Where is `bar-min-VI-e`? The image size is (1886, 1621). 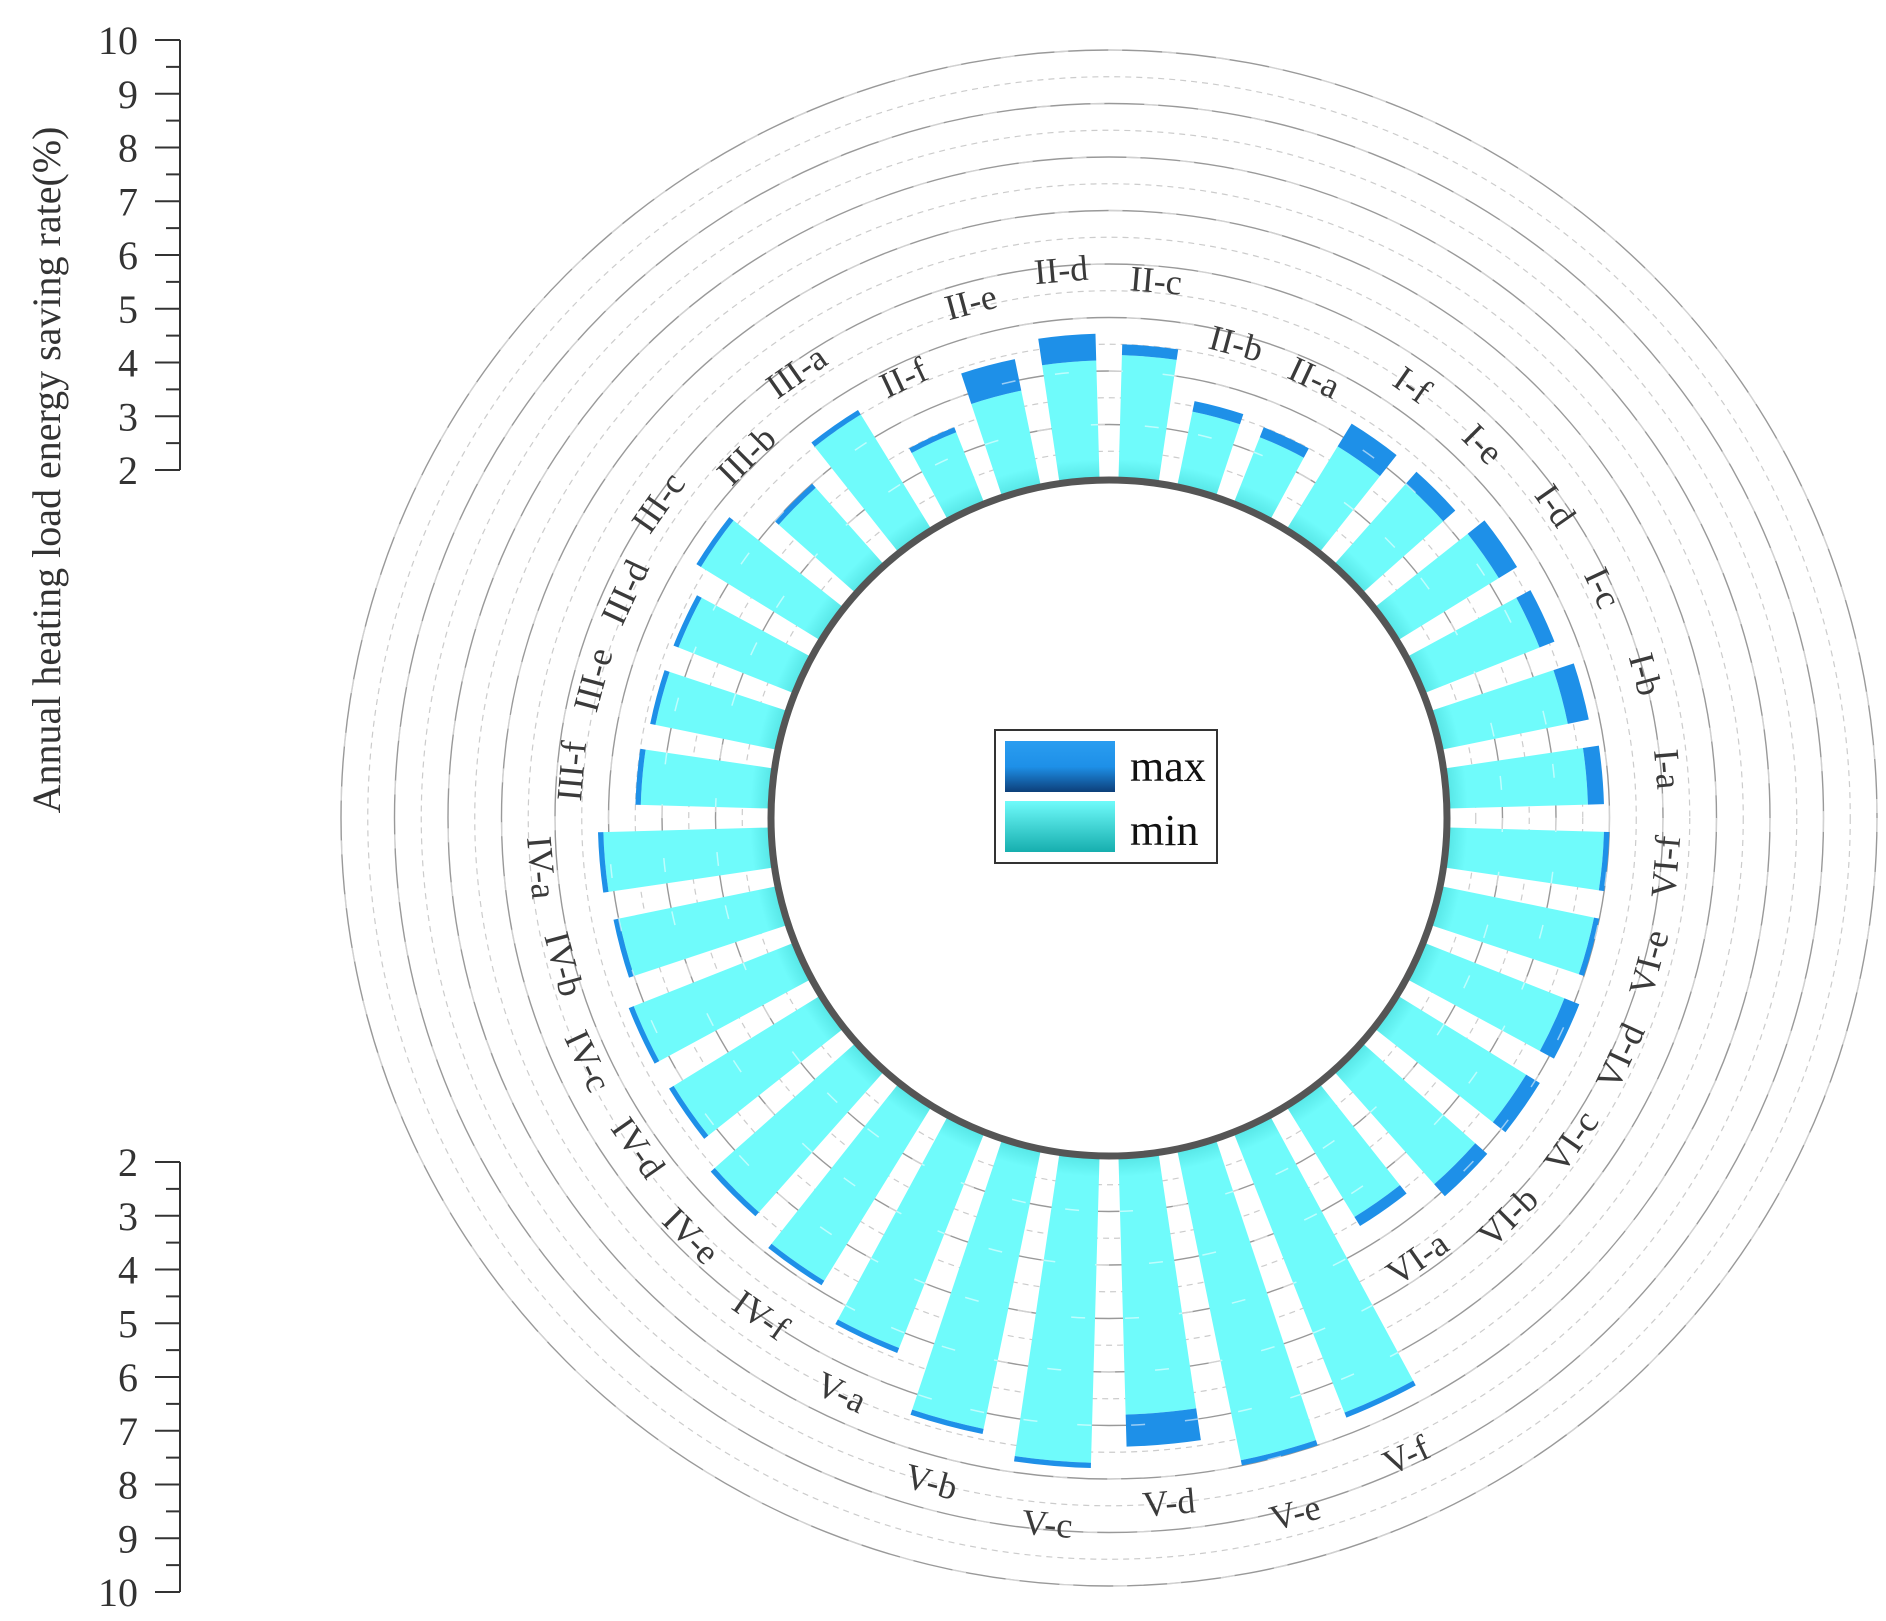 bar-min-VI-e is located at coordinates (1513, 930).